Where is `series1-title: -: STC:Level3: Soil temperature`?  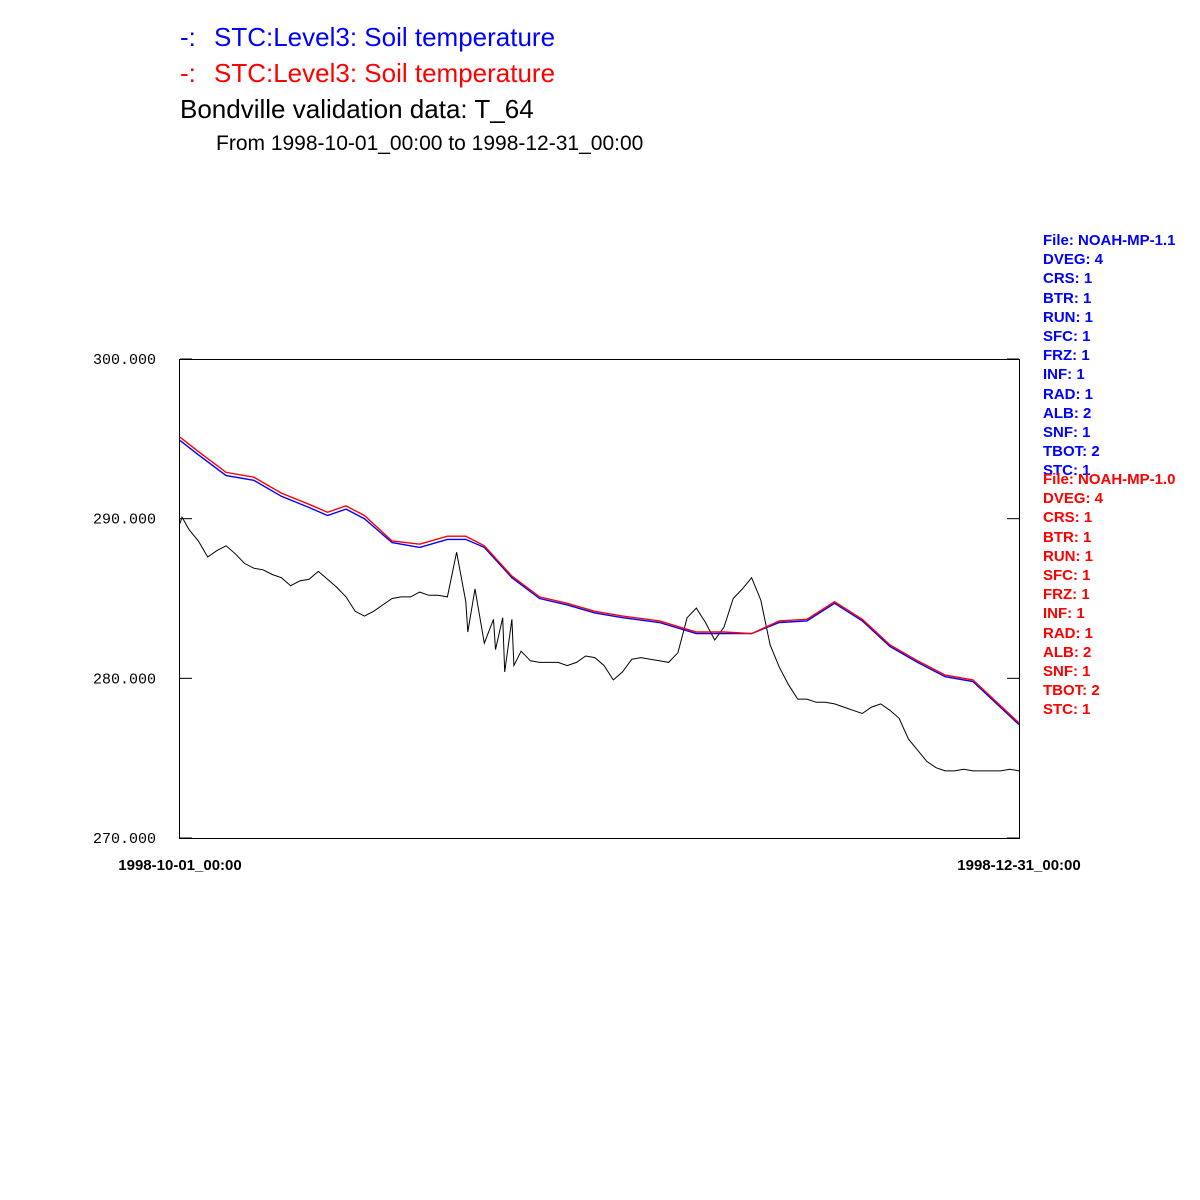 series1-title: -: STC:Level3: Soil temperature is located at coordinates (367, 37).